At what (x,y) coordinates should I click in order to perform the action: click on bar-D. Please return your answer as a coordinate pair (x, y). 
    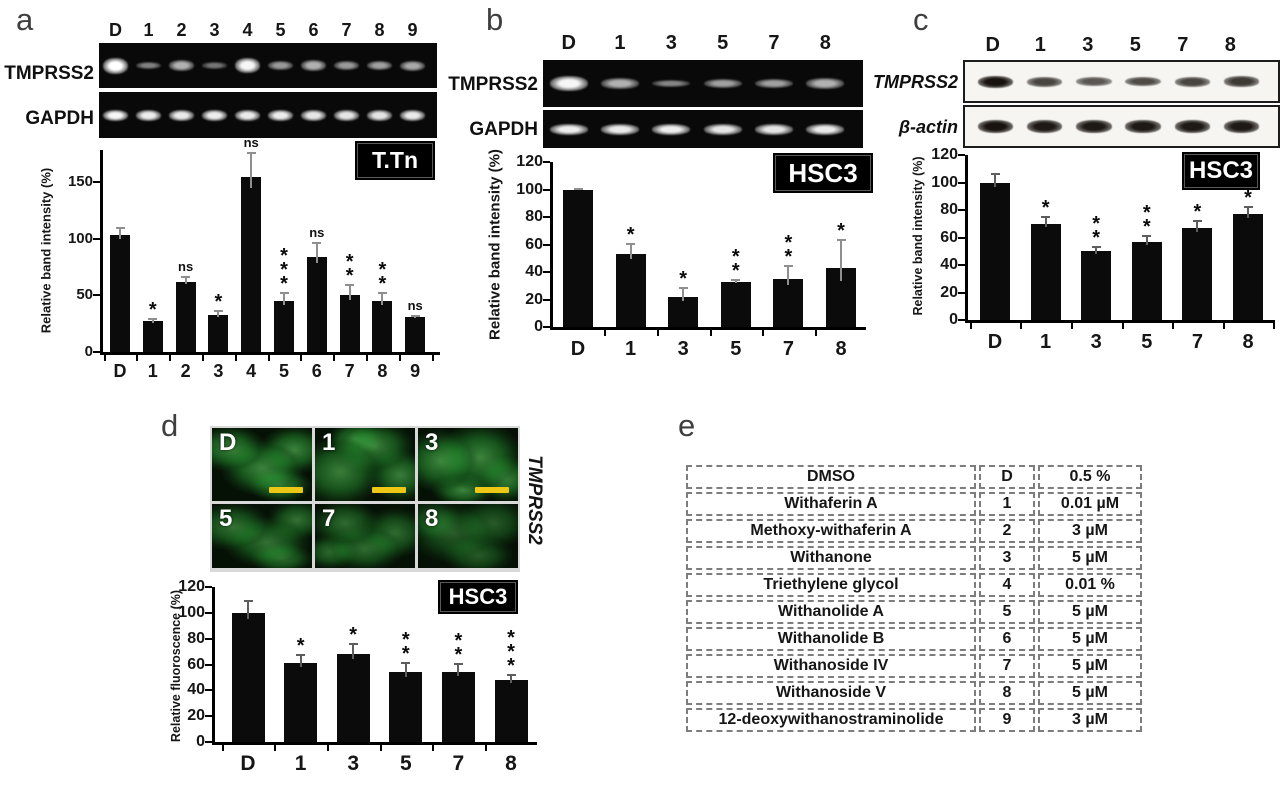
    Looking at the image, I should click on (120, 293).